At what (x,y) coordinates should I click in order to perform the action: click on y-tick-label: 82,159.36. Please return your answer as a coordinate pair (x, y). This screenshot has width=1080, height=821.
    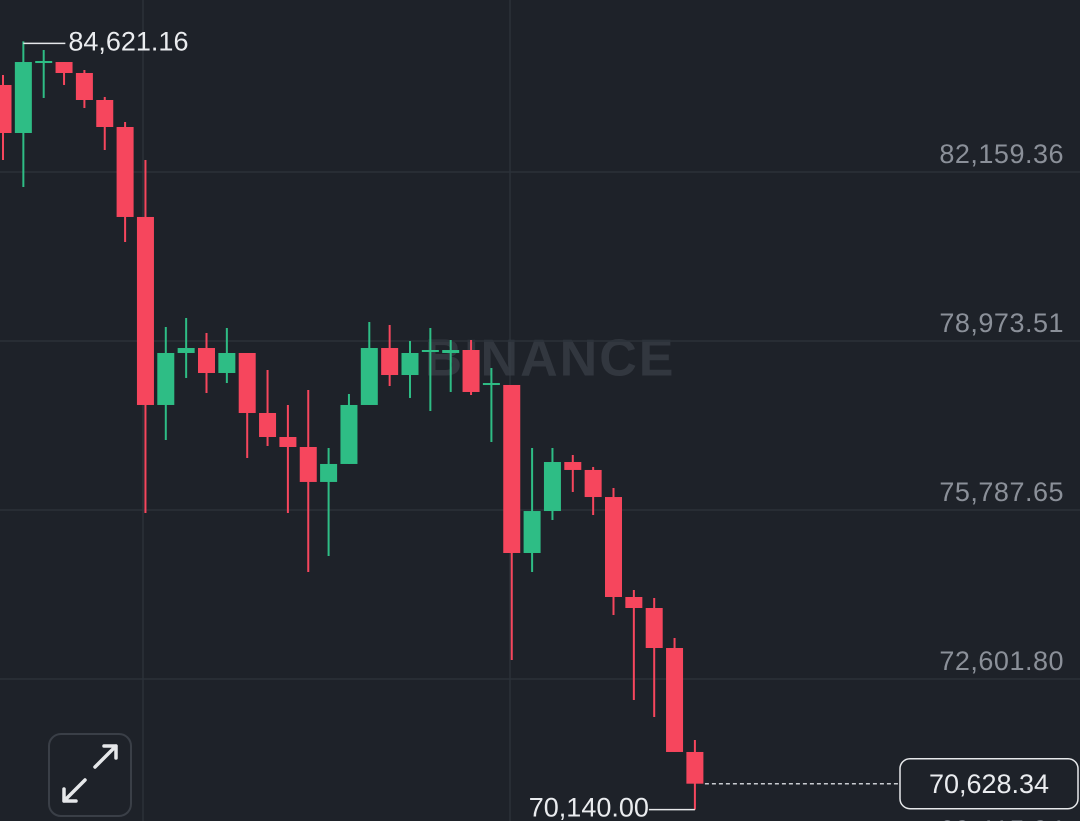
    Looking at the image, I should click on (1001, 154).